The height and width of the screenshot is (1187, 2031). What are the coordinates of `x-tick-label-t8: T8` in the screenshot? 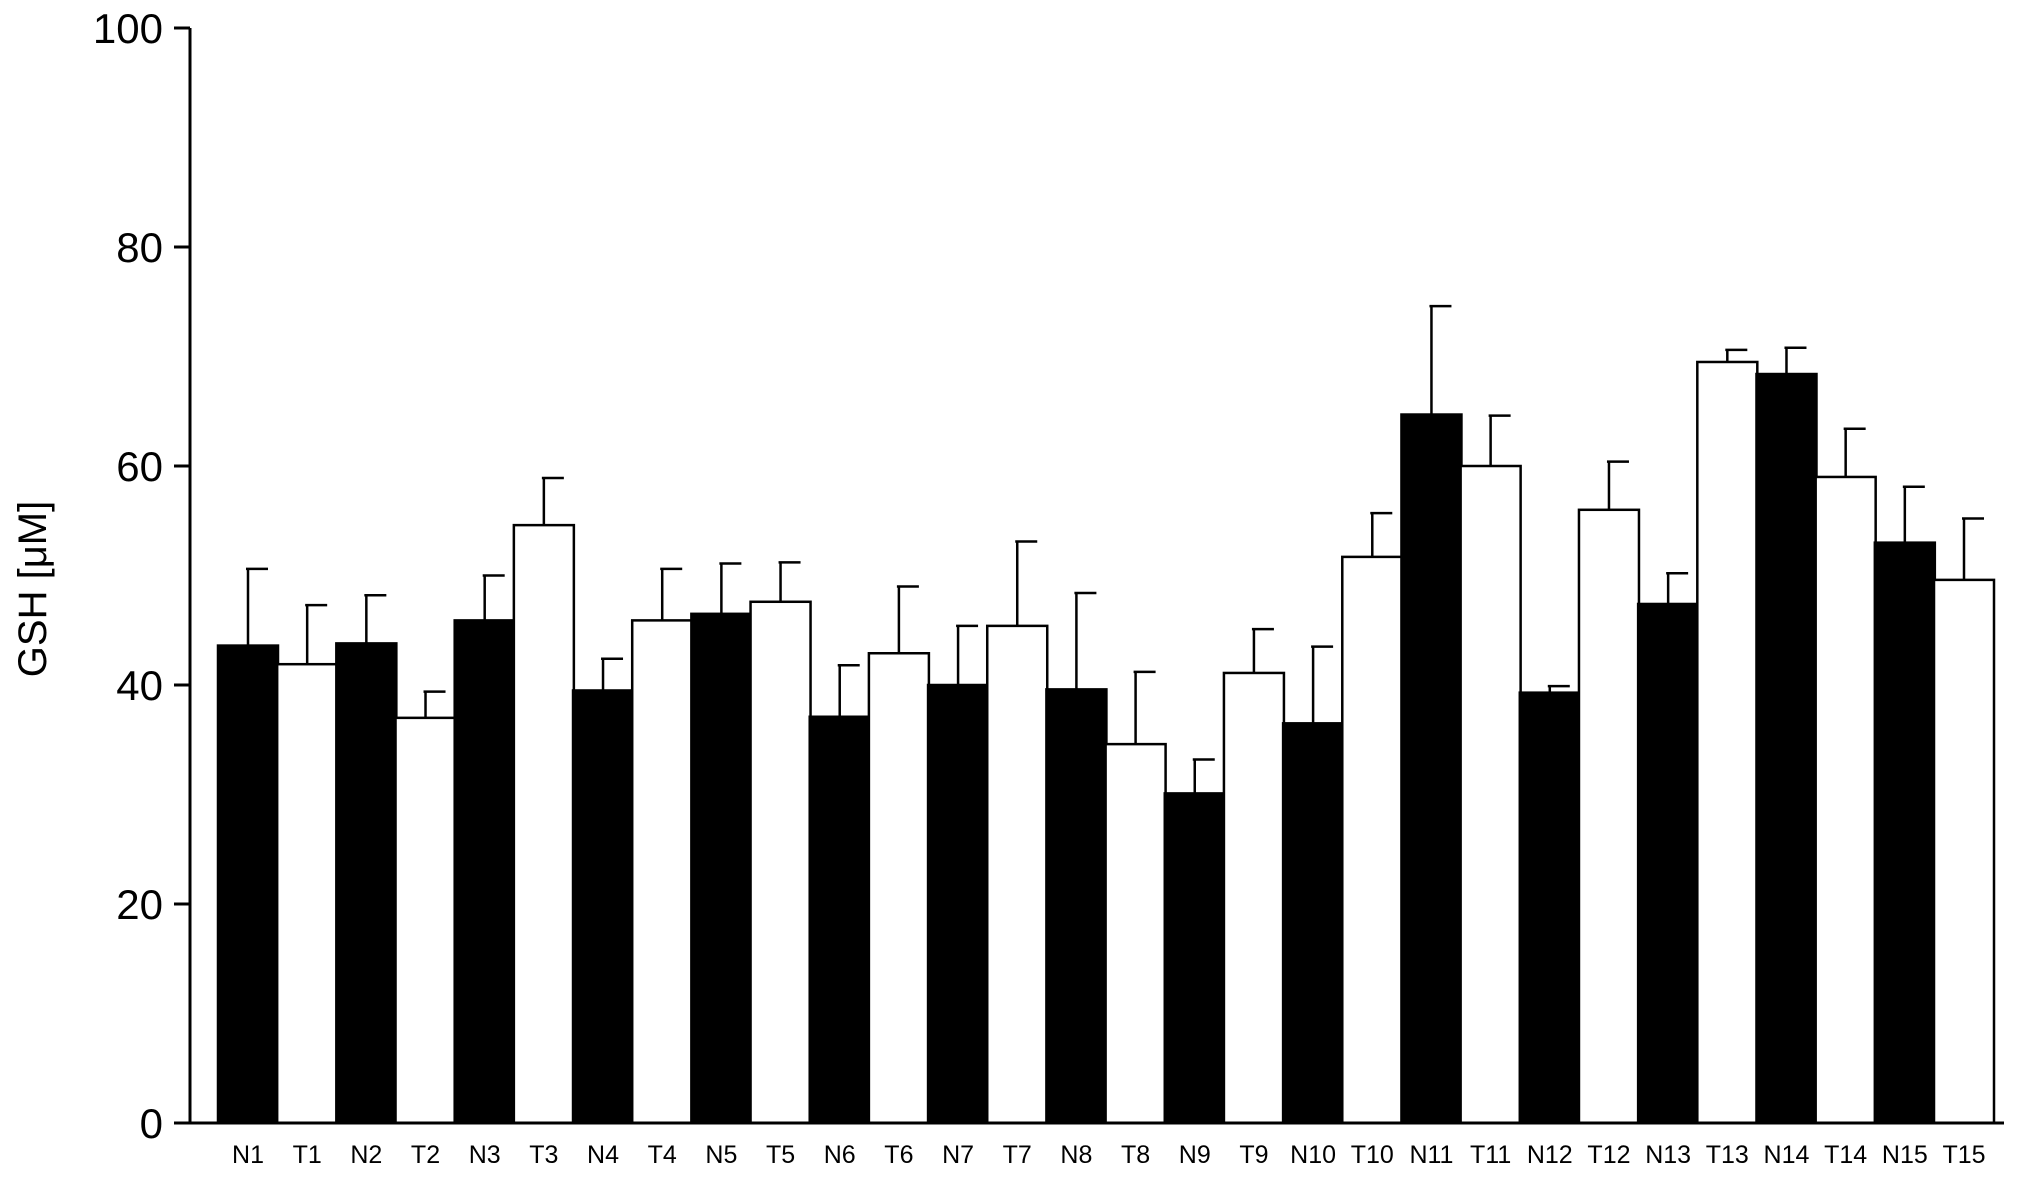 It's located at (1135, 1155).